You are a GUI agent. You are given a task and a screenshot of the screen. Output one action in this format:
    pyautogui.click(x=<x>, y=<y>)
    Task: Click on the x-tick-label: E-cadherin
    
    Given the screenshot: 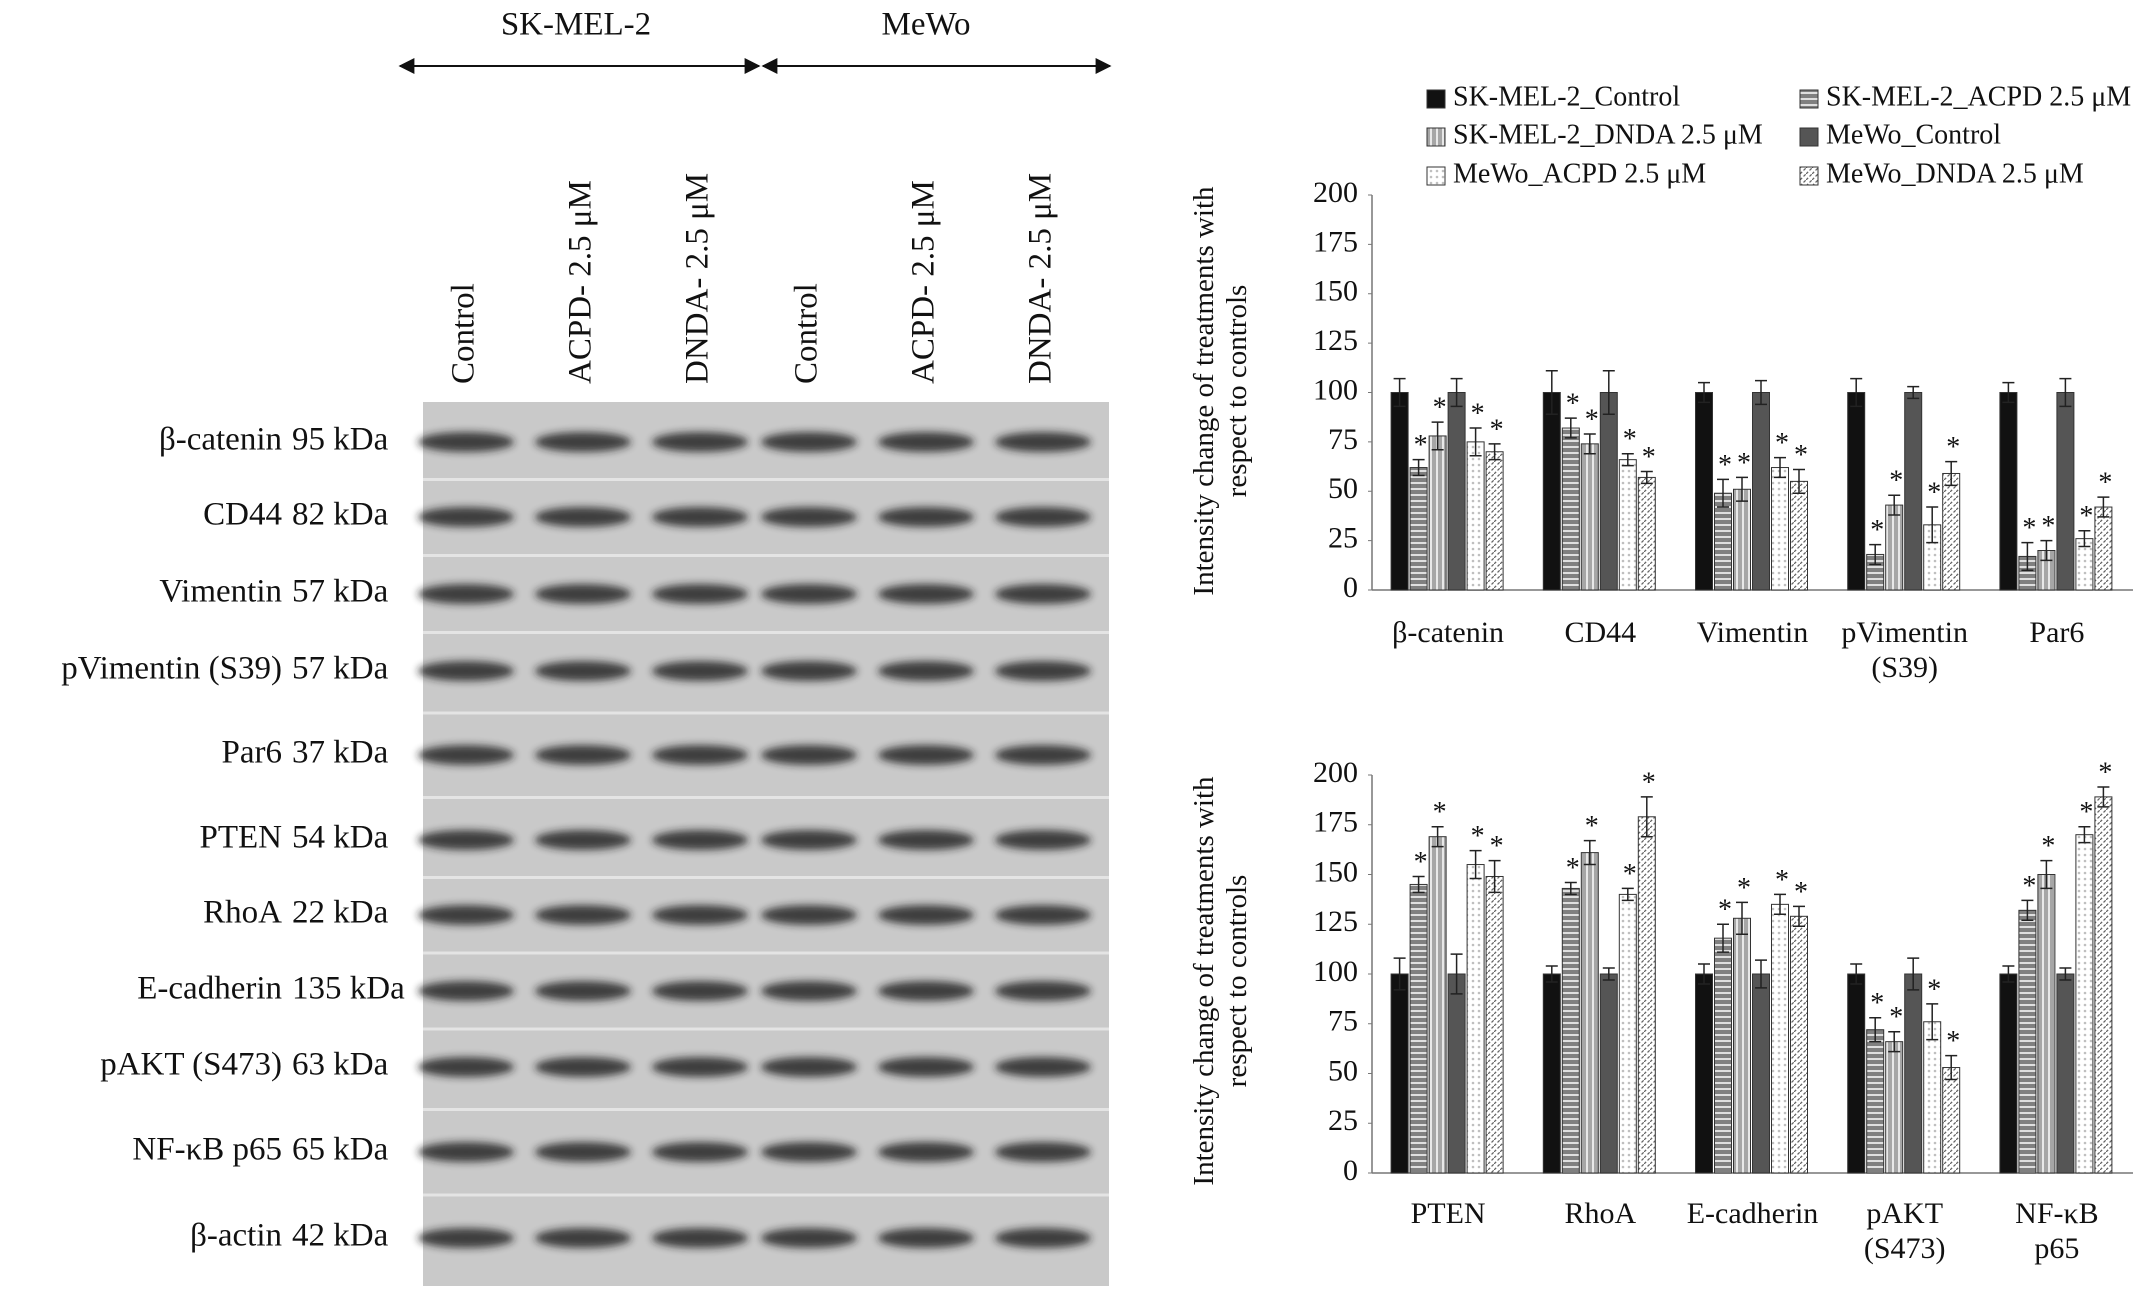 What is the action you would take?
    pyautogui.click(x=1752, y=1213)
    